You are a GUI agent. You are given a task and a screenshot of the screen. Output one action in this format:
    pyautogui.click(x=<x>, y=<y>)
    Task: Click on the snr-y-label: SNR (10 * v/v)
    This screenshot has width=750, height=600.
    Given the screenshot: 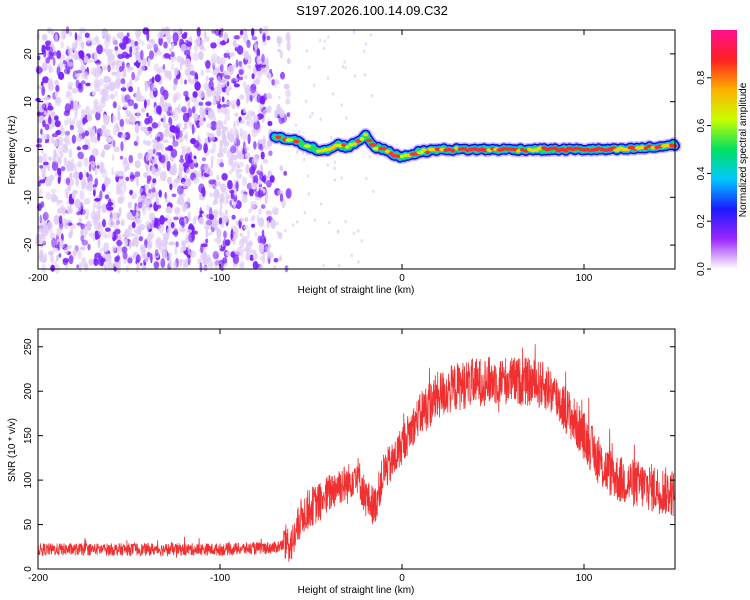 What is the action you would take?
    pyautogui.click(x=12, y=450)
    